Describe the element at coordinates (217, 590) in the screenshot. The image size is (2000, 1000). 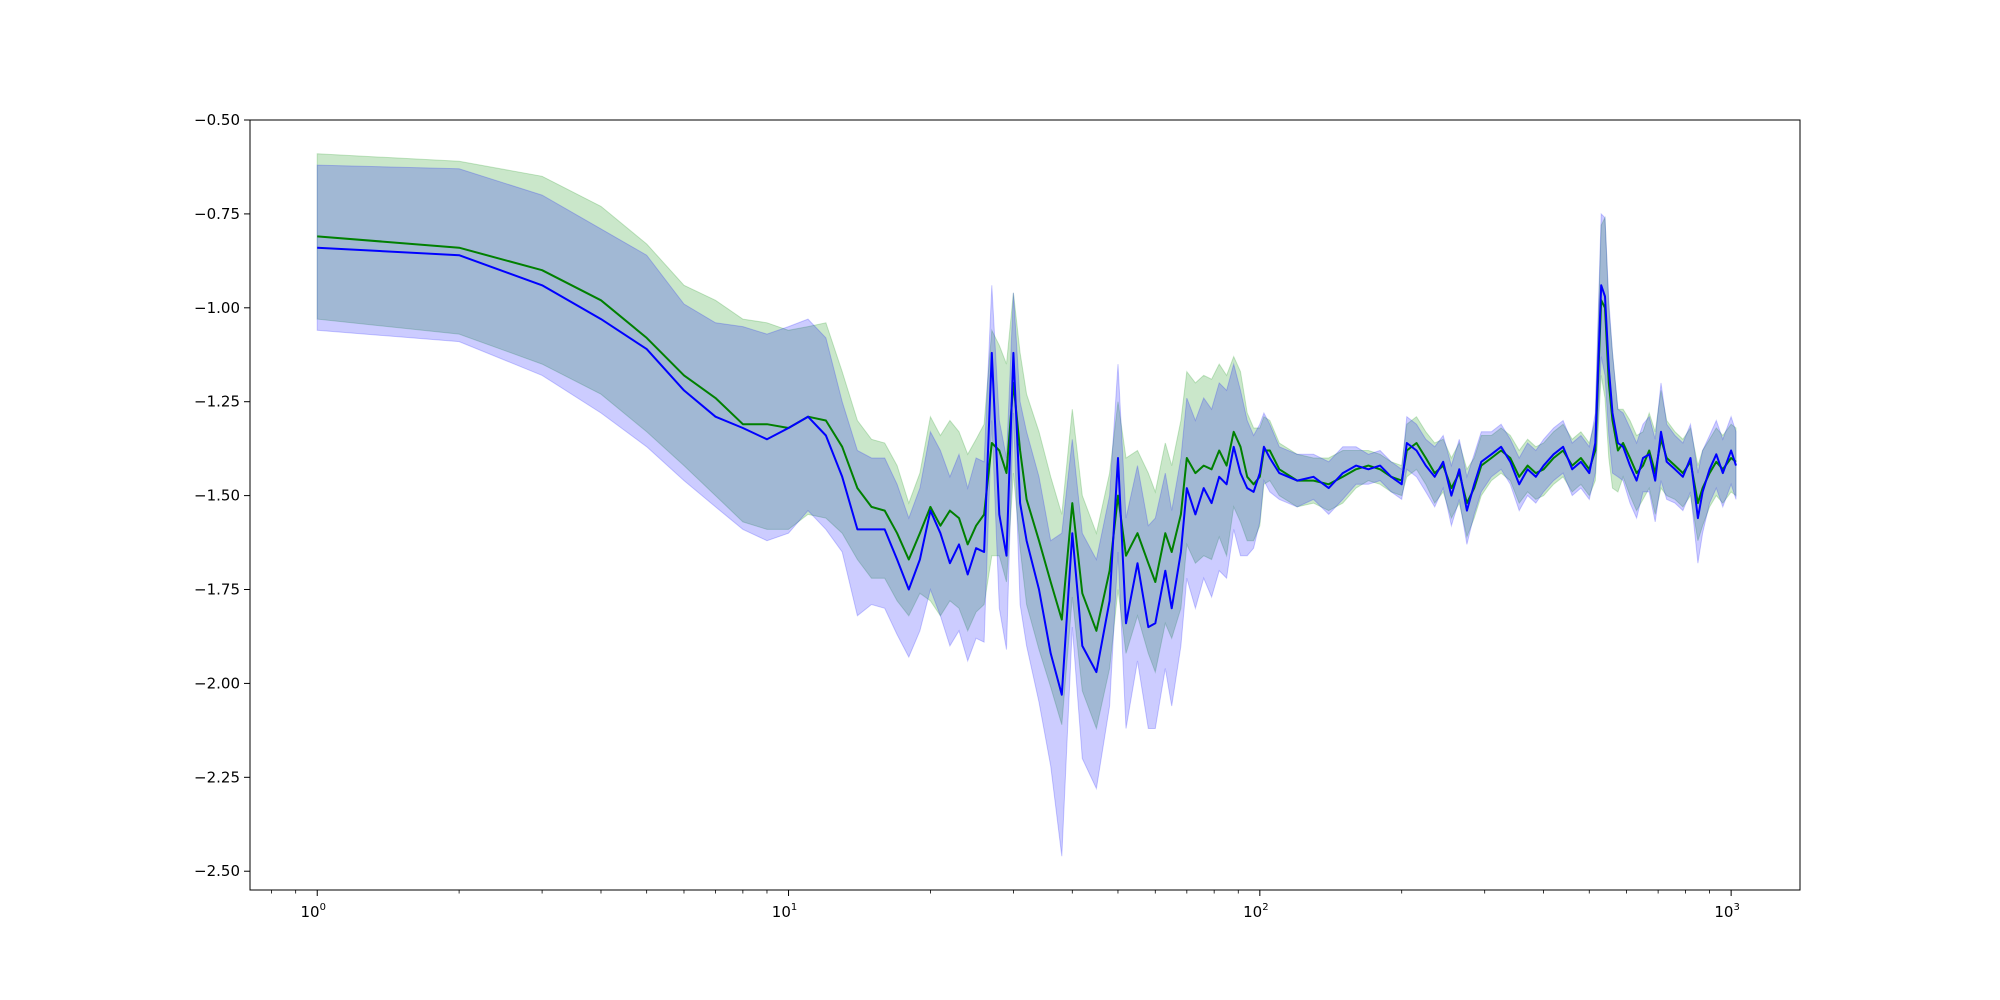
I see `y-tick-label: −1.75` at that location.